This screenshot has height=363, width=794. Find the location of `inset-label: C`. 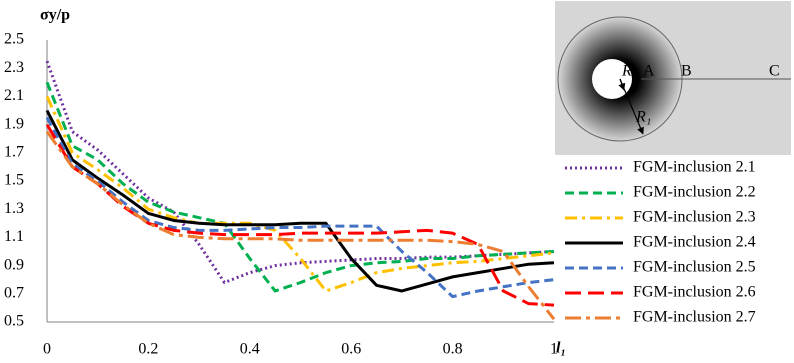

inset-label: C is located at coordinates (774, 71).